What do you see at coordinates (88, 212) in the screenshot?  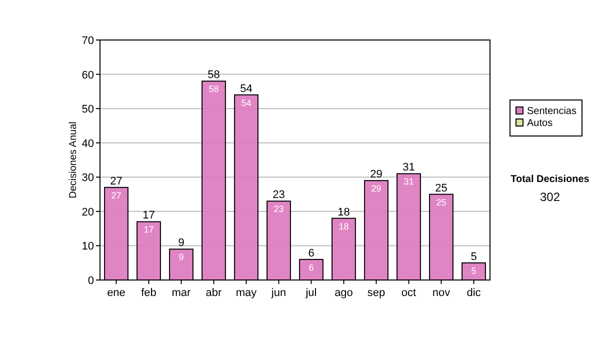 I see `y-tick-label: 20` at bounding box center [88, 212].